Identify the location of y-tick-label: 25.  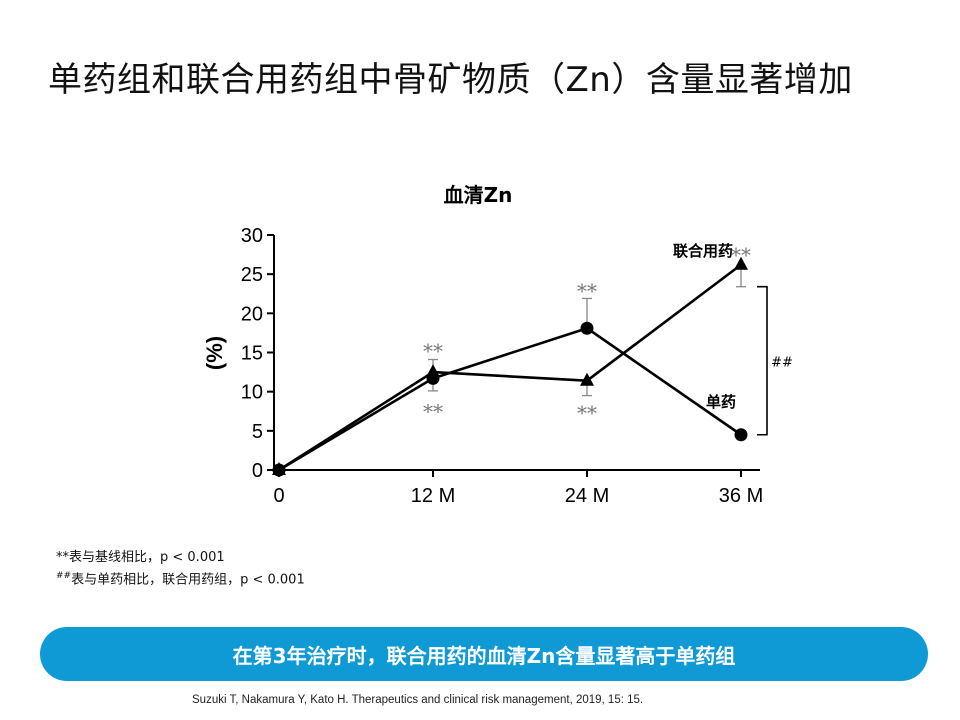
(252, 275).